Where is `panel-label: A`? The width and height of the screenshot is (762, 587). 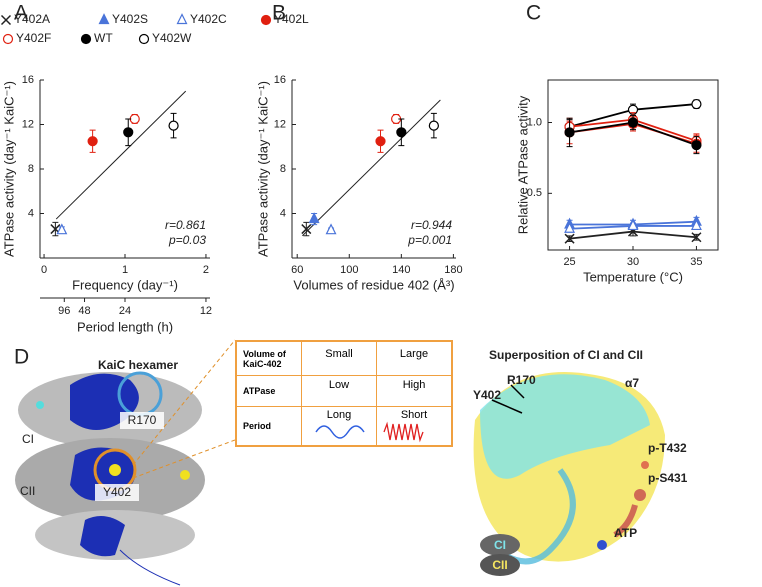
panel-label: A is located at coordinates (21, 13).